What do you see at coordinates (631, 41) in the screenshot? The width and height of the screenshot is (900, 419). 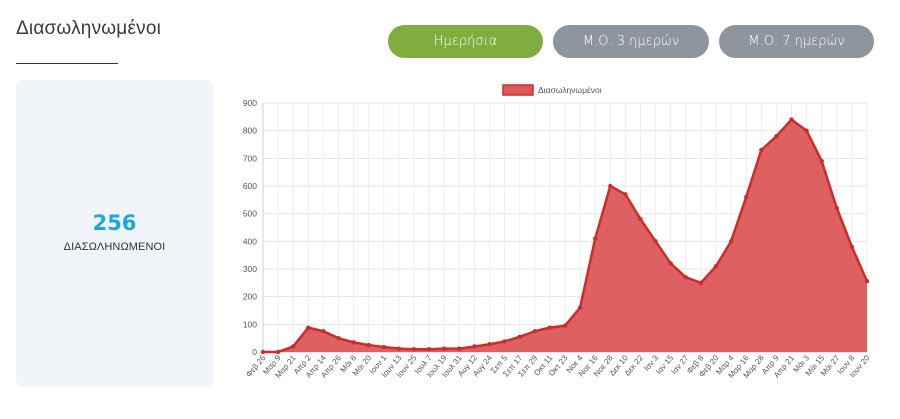 I see `moving-average-3-days-button: Μ.Ο. 3 ημερών` at bounding box center [631, 41].